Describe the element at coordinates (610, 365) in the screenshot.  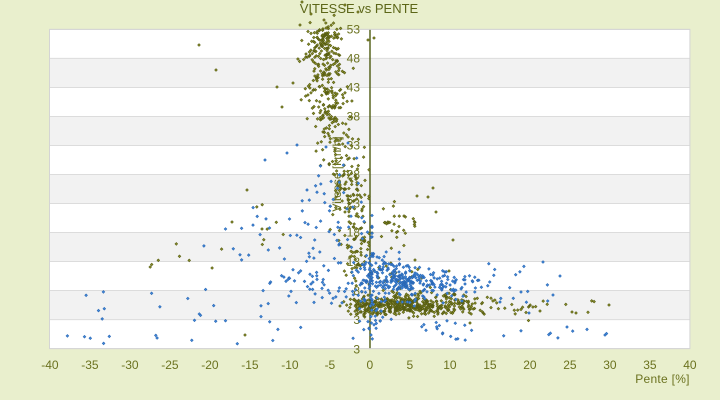
I see `svg-text: 30` at that location.